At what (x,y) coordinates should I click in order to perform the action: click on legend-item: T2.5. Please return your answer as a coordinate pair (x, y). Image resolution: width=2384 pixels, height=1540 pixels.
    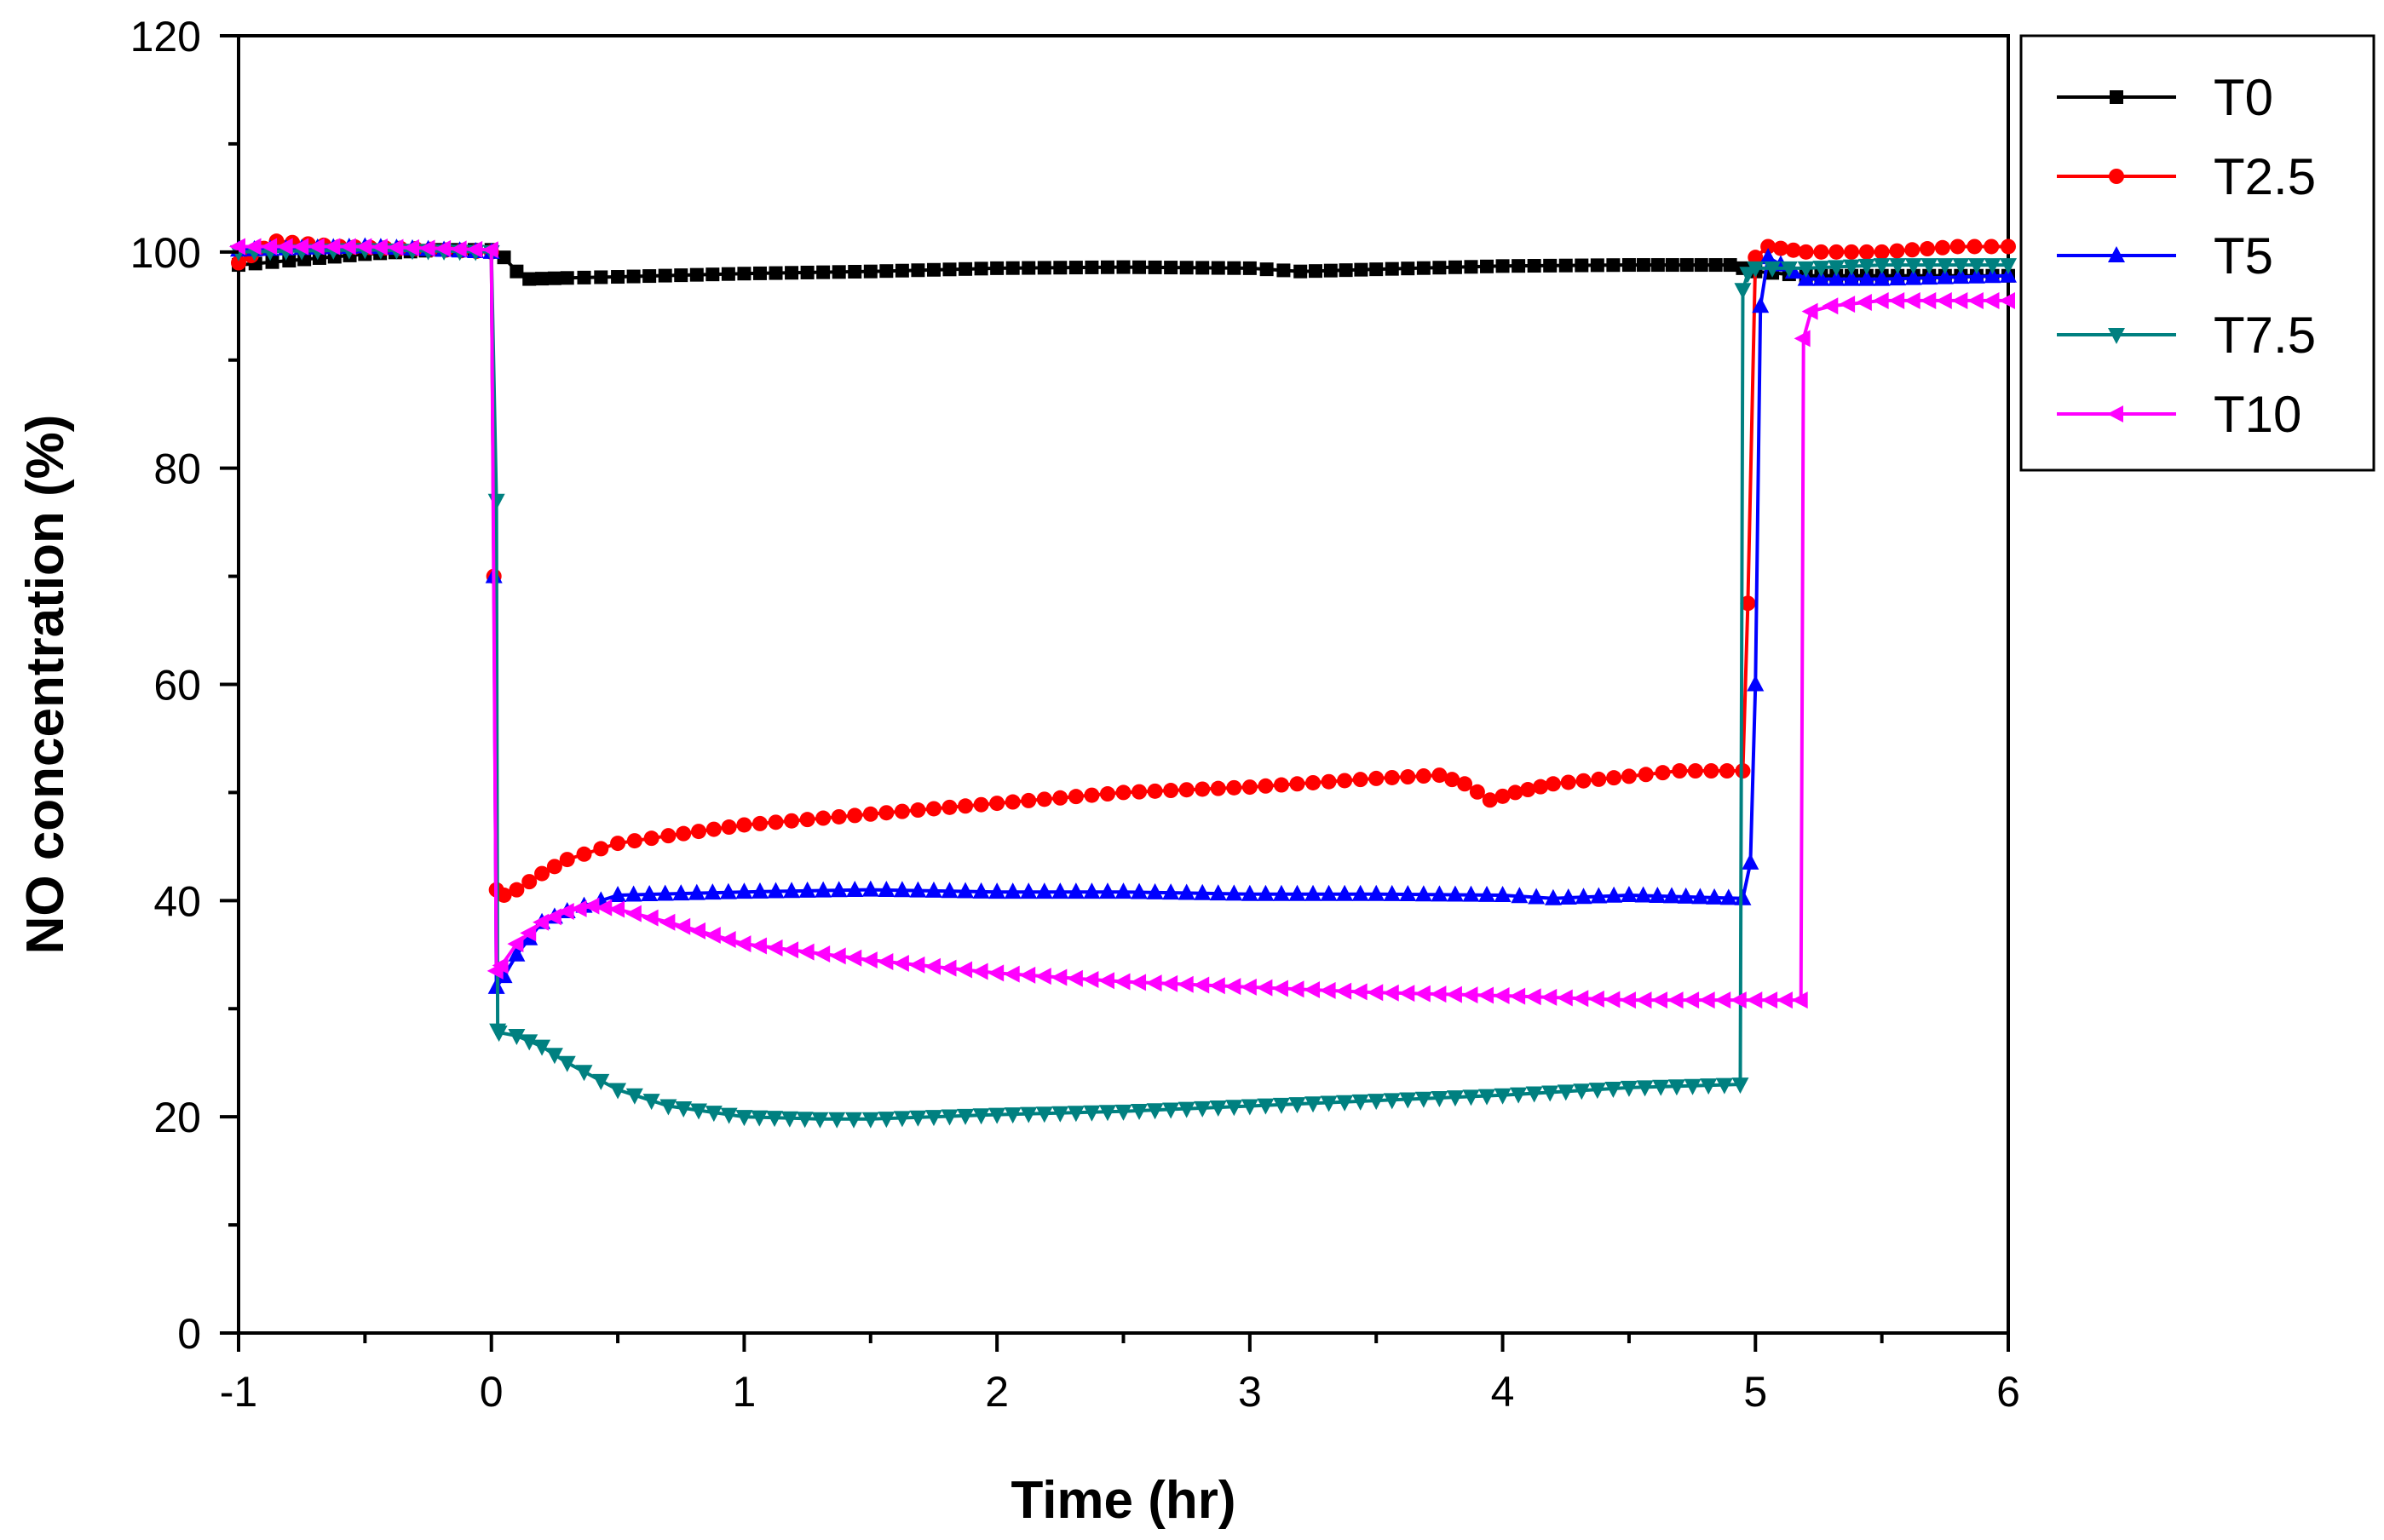
    Looking at the image, I should click on (2186, 176).